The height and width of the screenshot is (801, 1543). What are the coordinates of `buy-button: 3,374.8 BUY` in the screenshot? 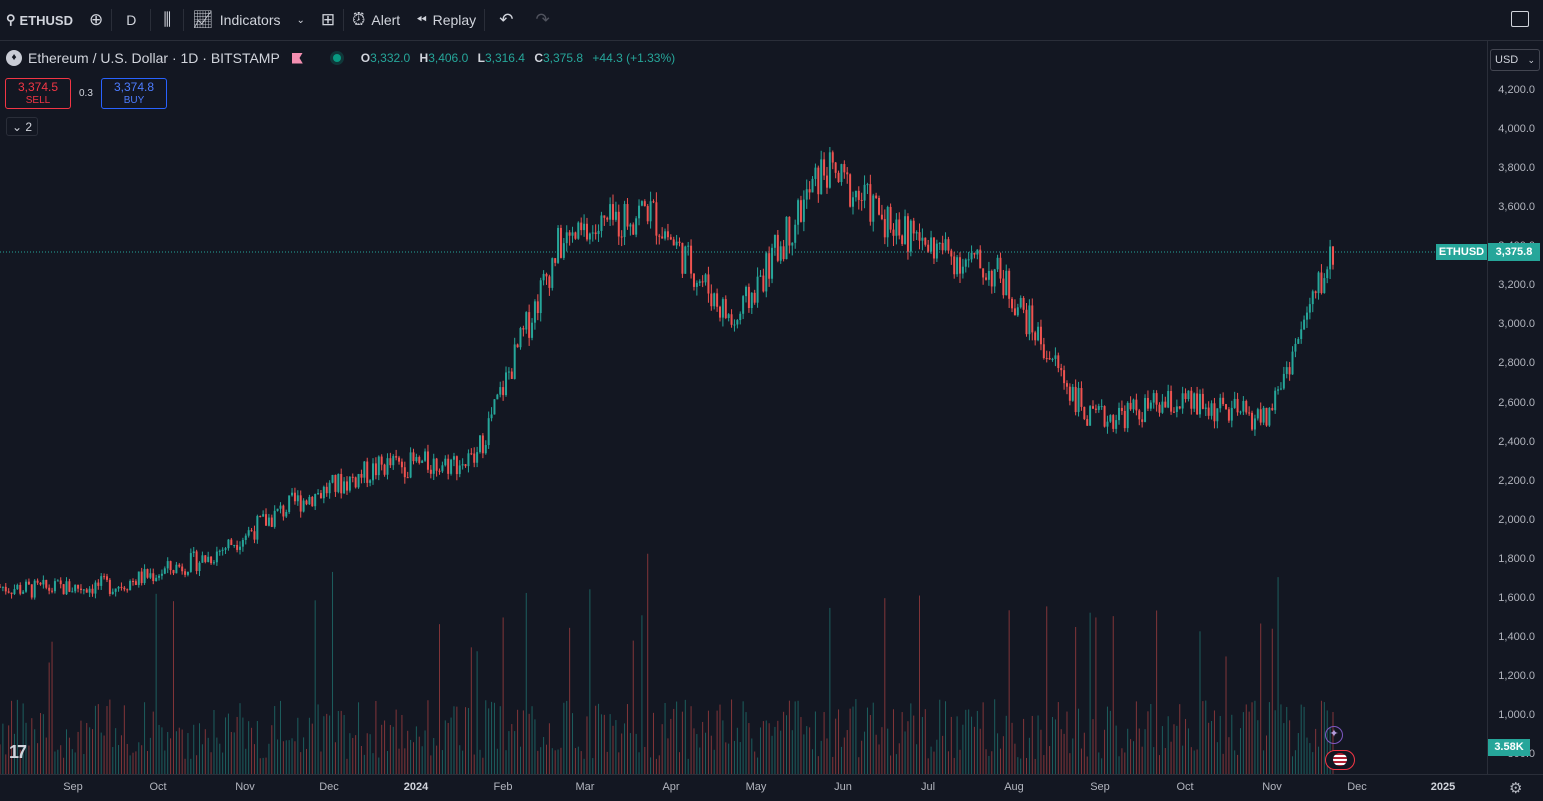 It's located at (134, 93).